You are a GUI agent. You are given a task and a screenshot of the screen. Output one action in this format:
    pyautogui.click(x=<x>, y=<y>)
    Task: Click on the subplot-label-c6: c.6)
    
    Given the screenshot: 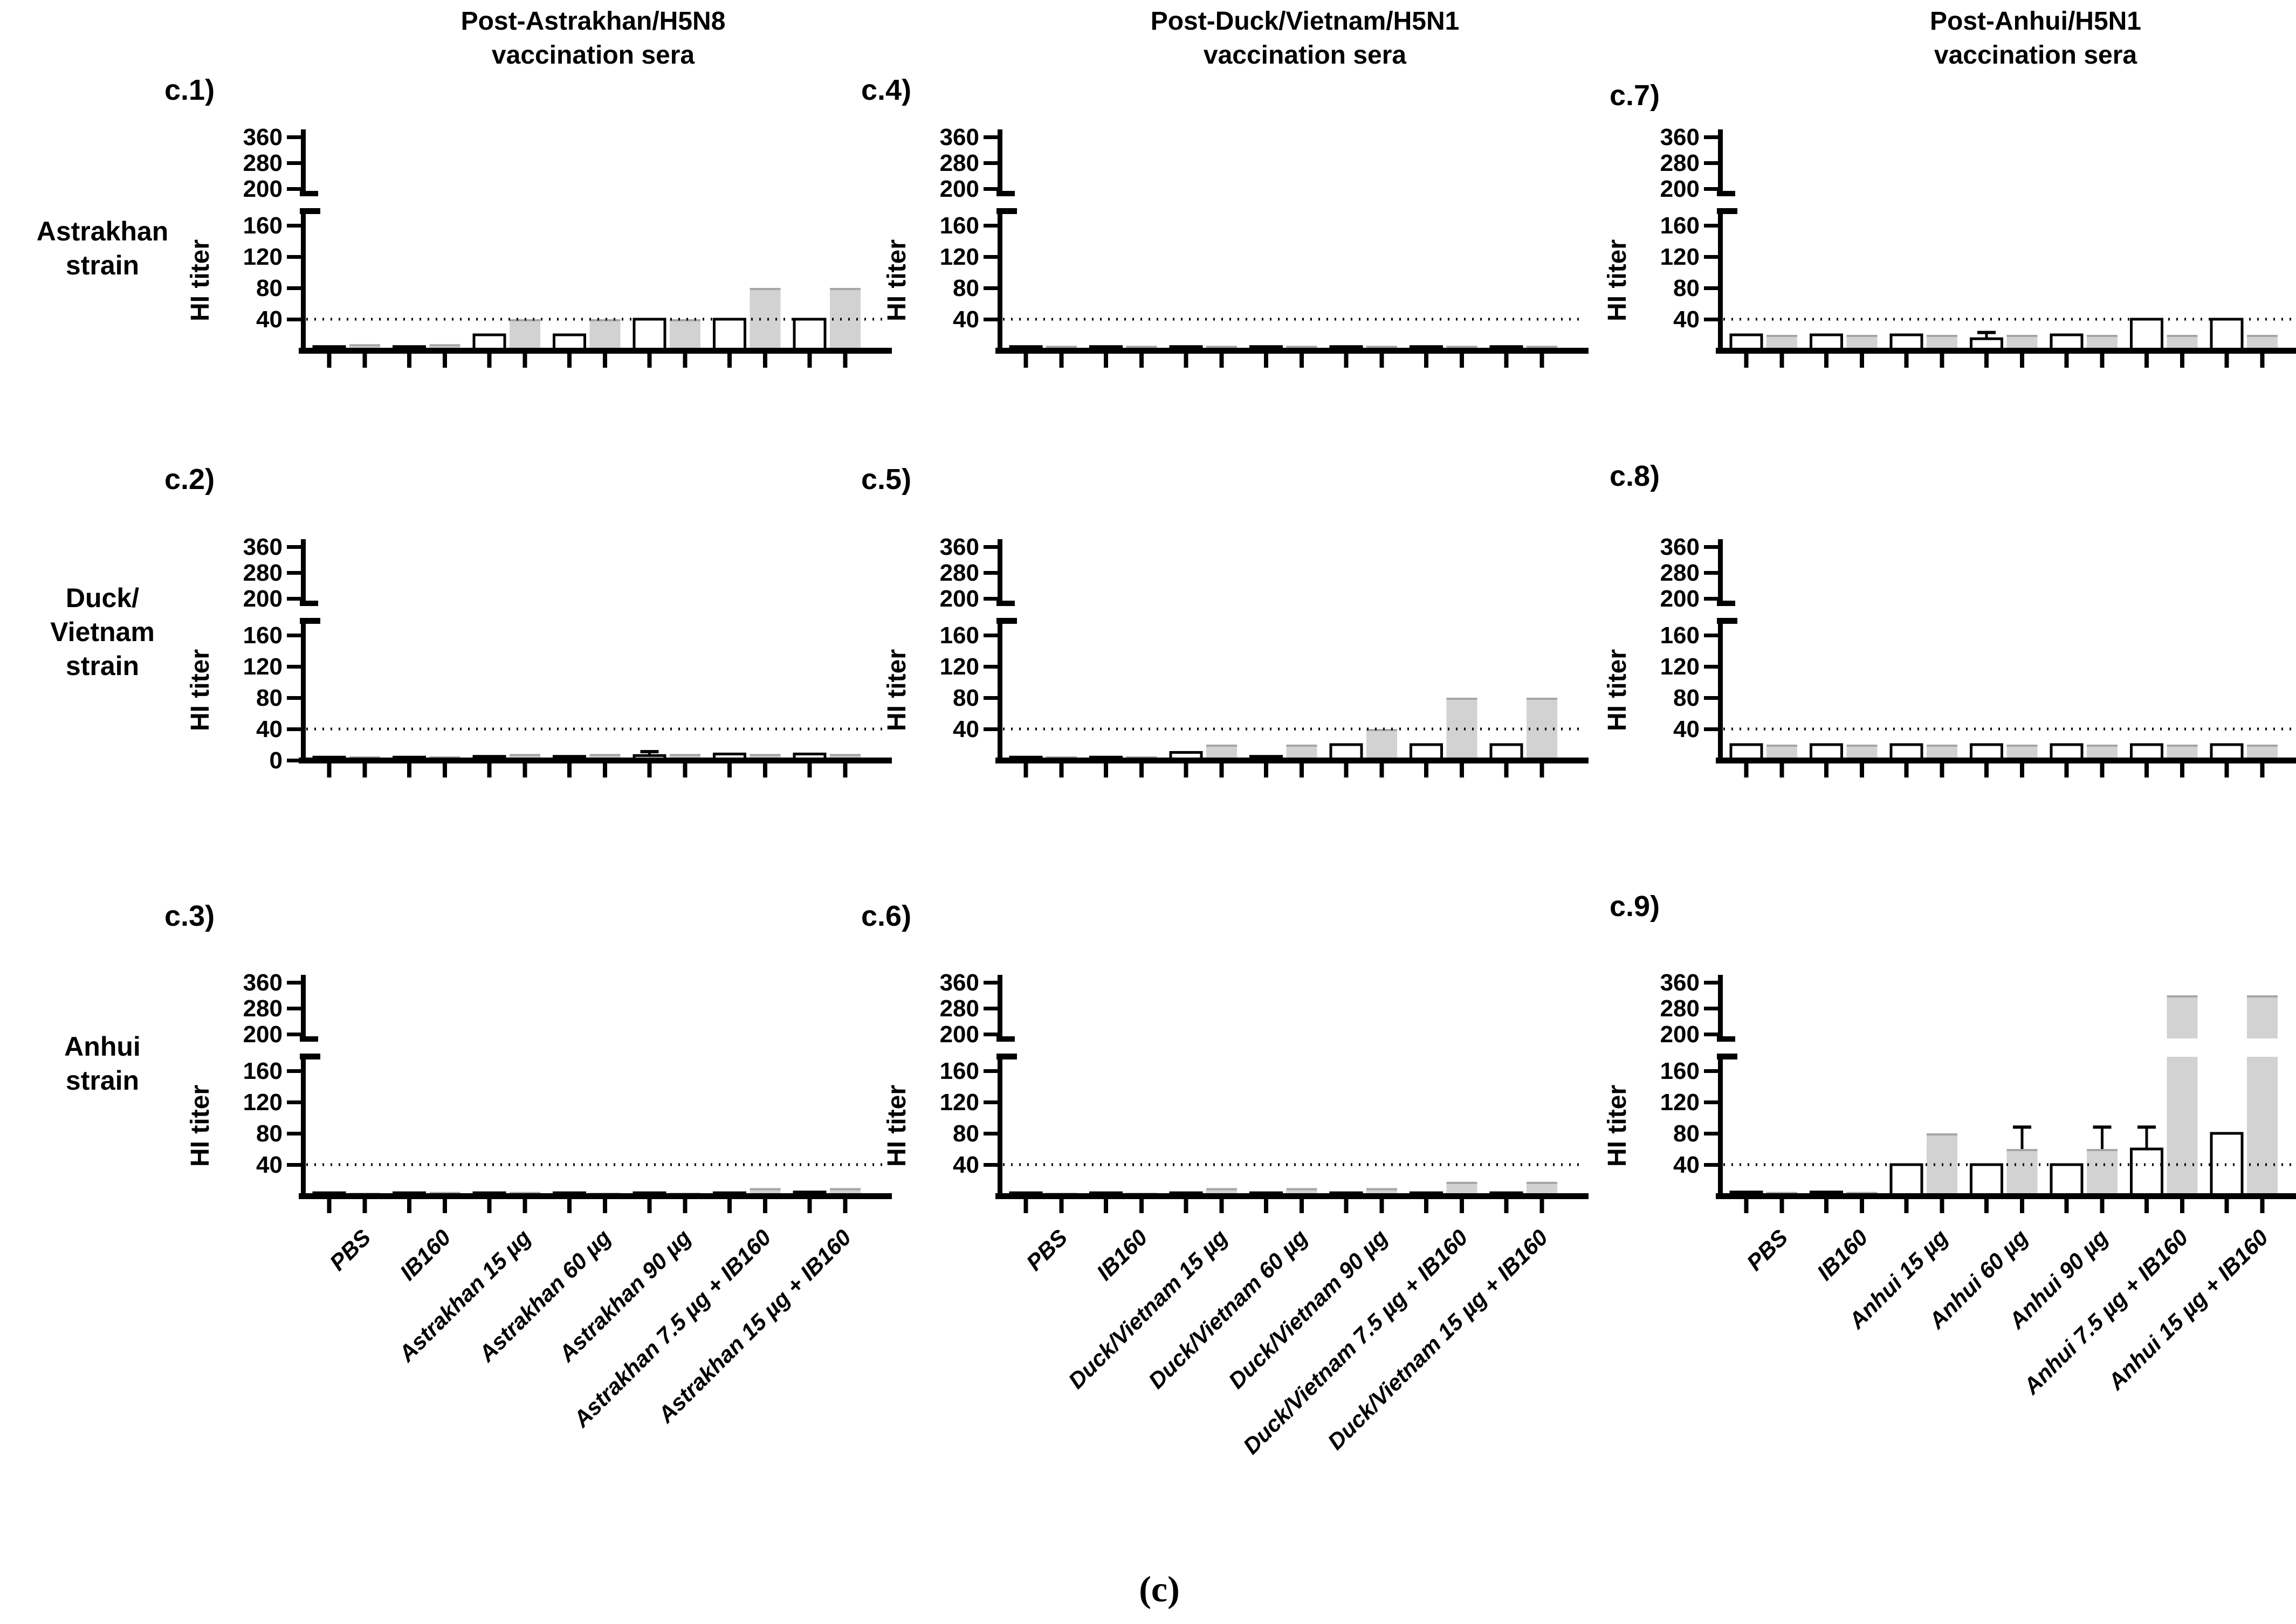 What is the action you would take?
    pyautogui.click(x=887, y=916)
    